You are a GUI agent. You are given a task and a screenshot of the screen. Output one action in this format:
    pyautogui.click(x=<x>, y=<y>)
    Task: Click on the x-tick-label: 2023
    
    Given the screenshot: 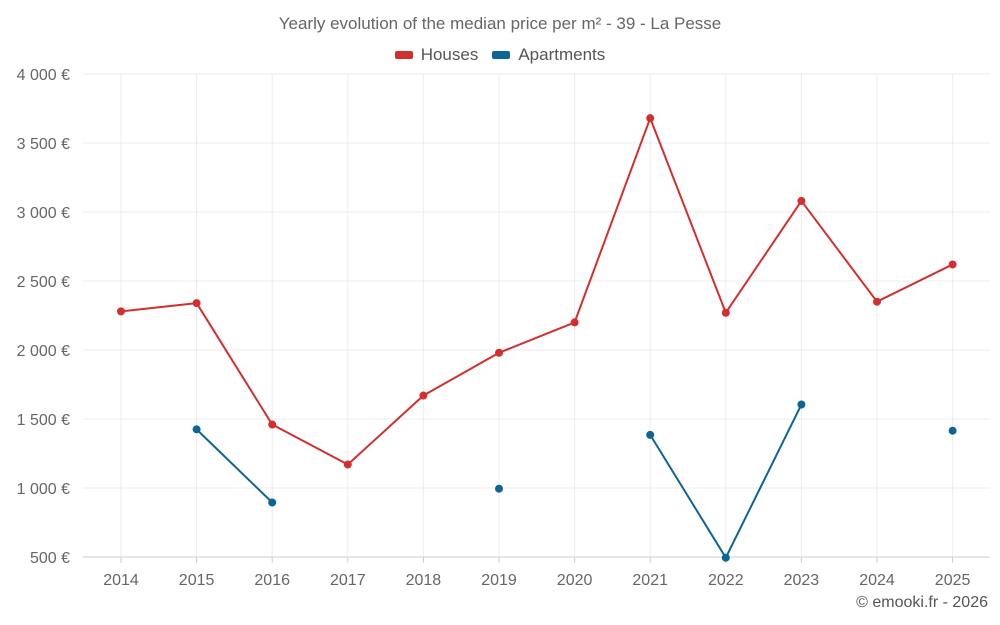 What is the action you would take?
    pyautogui.click(x=802, y=580)
    